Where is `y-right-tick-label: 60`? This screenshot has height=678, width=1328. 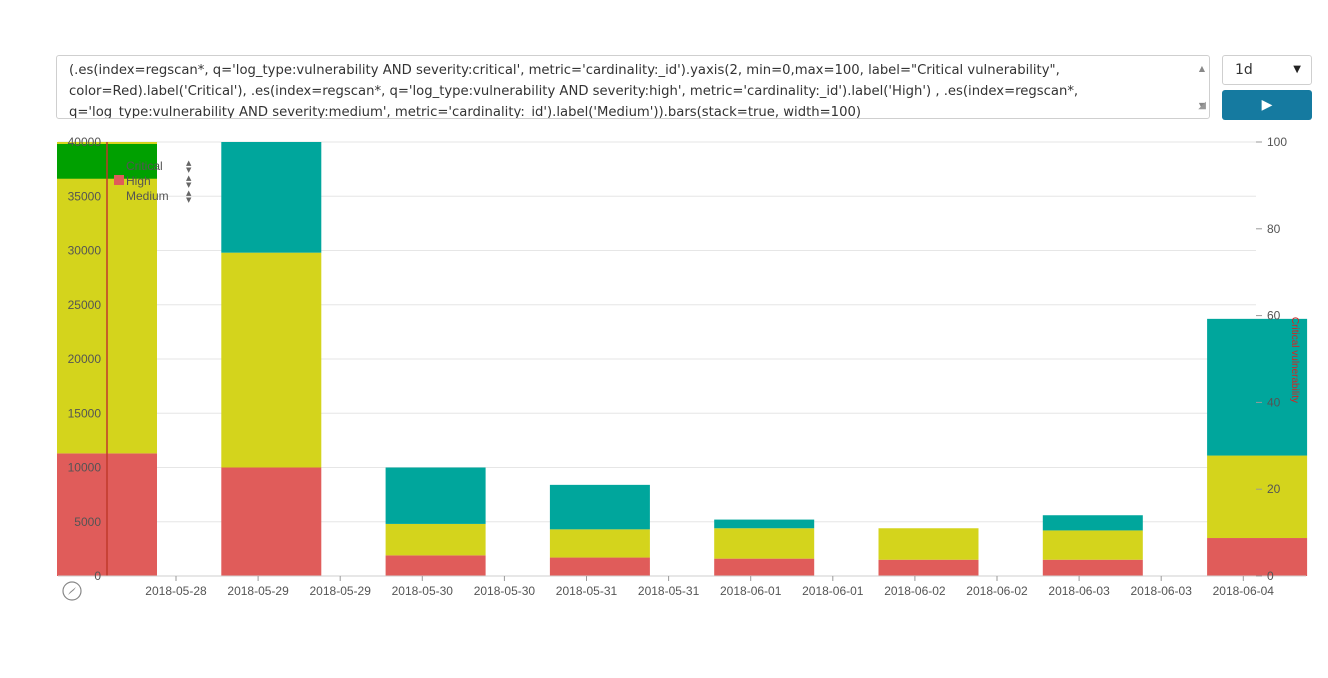
y-right-tick-label: 60 is located at coordinates (1274, 316).